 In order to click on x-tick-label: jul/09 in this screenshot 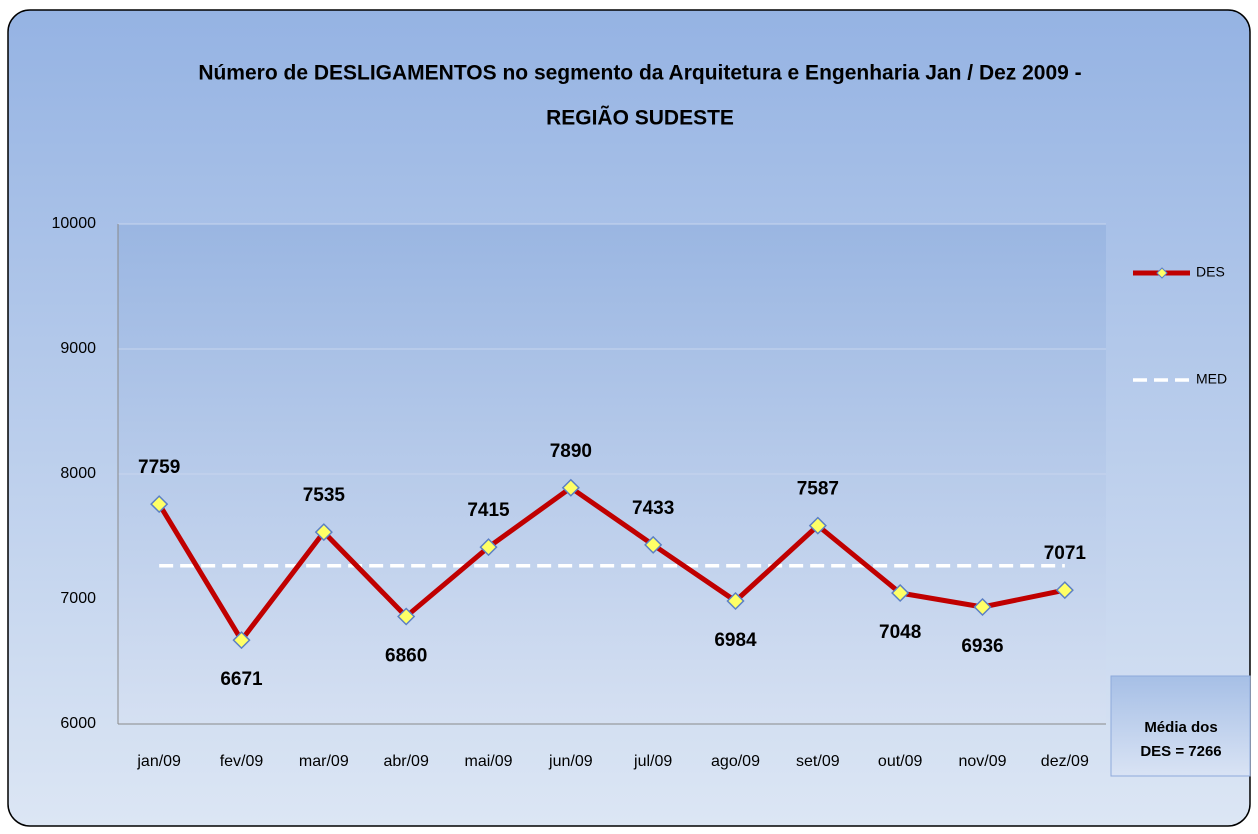, I will do `click(652, 761)`.